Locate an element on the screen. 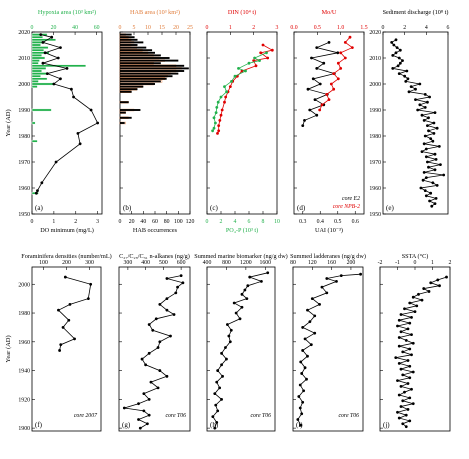 The width and height of the screenshot is (469, 459). top-tick-label: 40 is located at coordinates (75, 28).